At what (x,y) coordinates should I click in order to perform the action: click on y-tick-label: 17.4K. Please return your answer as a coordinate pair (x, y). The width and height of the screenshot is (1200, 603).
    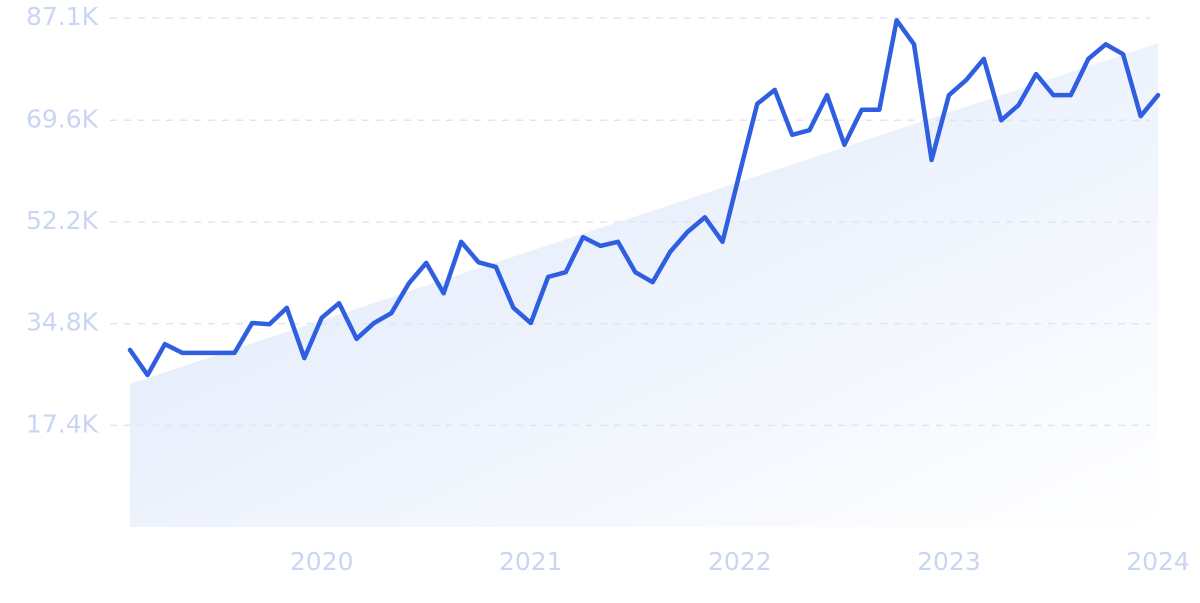
    Looking at the image, I should click on (62, 423).